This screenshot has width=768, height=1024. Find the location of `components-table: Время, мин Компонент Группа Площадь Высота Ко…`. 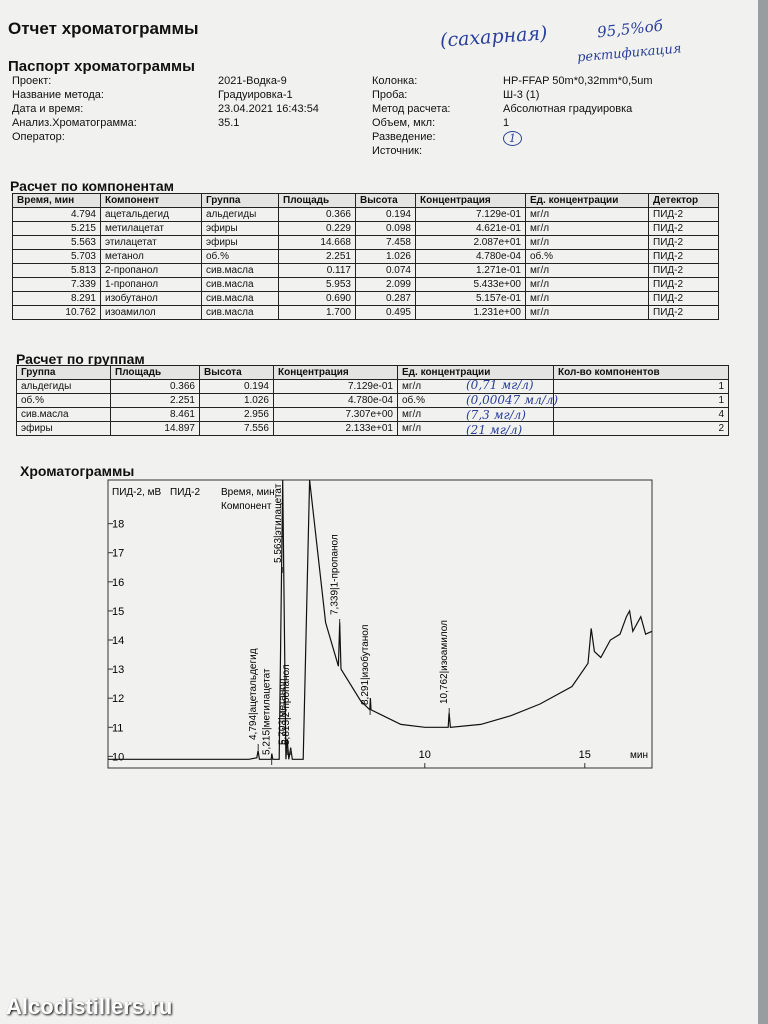

components-table: Время, мин Компонент Группа Площадь Высота Ко… is located at coordinates (365, 256).